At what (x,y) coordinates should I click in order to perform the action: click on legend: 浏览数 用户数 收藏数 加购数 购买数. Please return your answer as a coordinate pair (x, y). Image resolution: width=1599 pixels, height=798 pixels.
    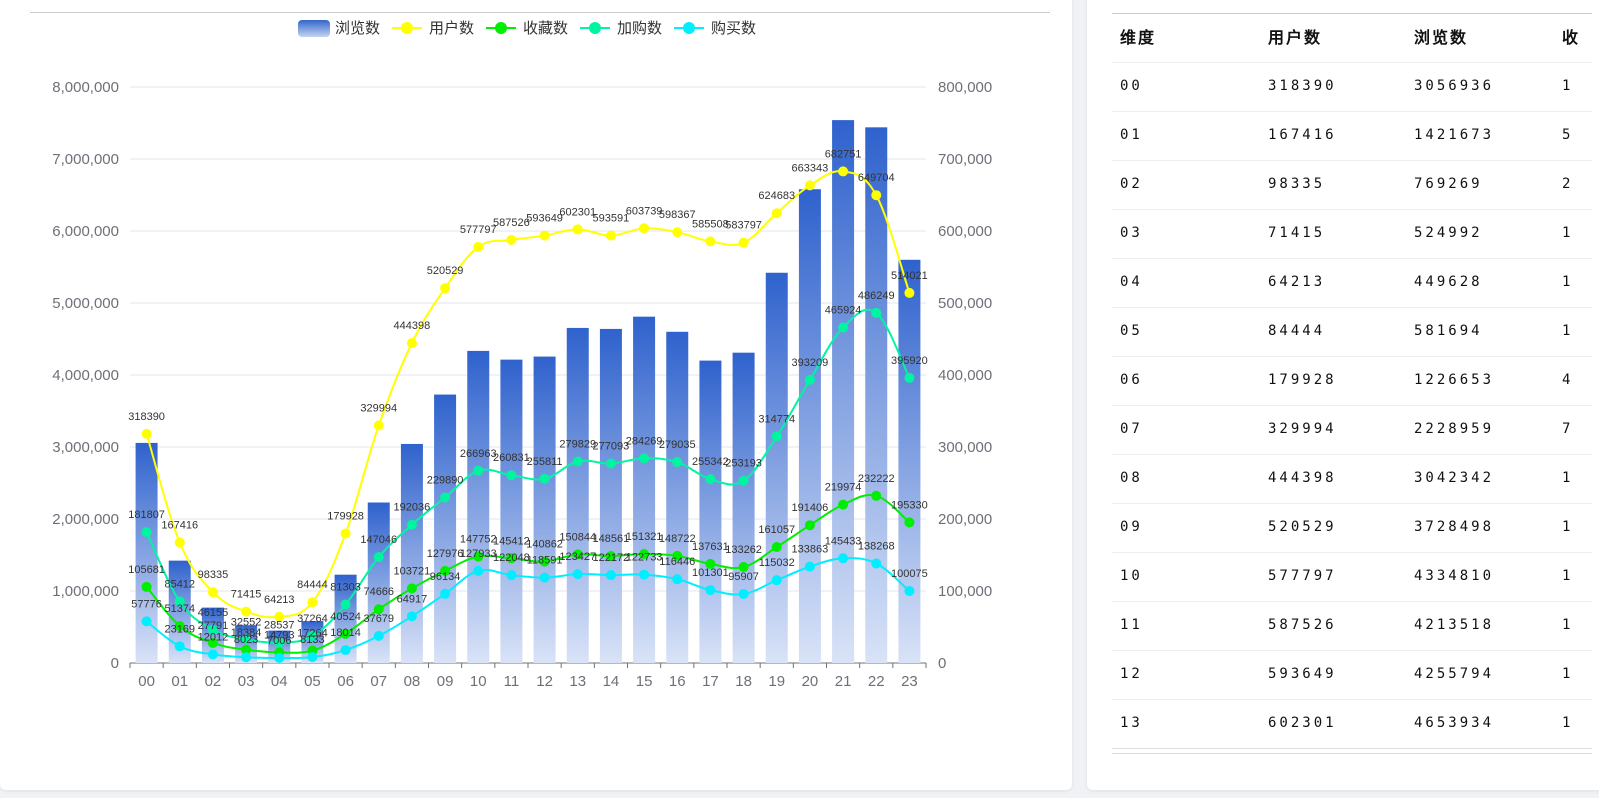
    Looking at the image, I should click on (527, 28).